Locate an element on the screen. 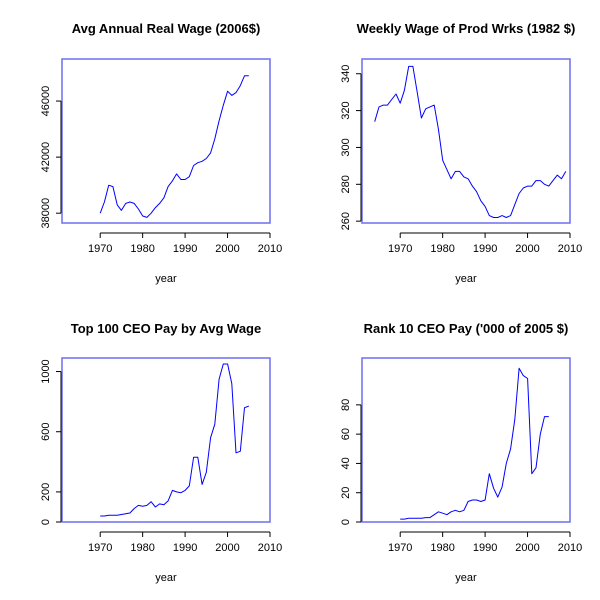  y-tick-label: 40 is located at coordinates (346, 463).